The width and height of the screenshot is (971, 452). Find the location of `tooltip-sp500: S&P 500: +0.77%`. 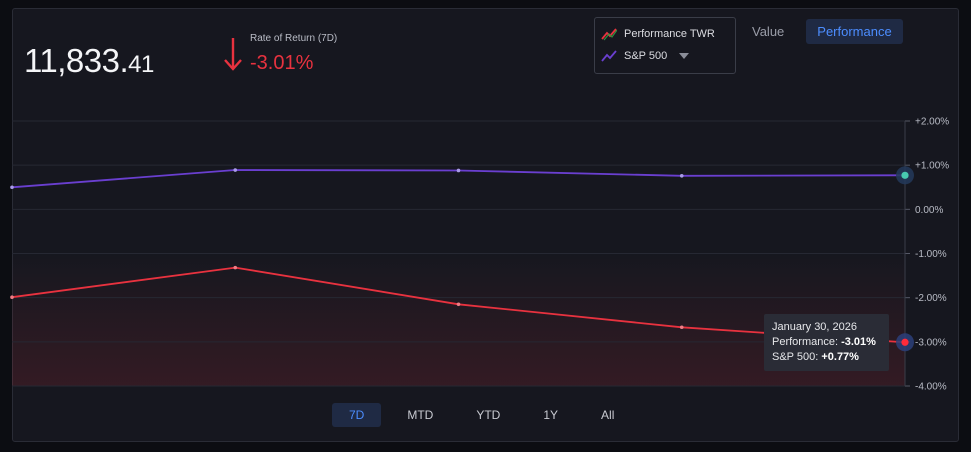

tooltip-sp500: S&P 500: +0.77% is located at coordinates (815, 357).